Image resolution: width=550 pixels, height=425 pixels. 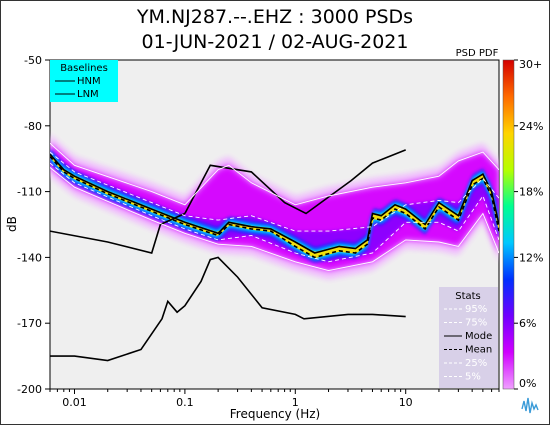 I want to click on stats-entry-label: 95%, so click(x=476, y=309).